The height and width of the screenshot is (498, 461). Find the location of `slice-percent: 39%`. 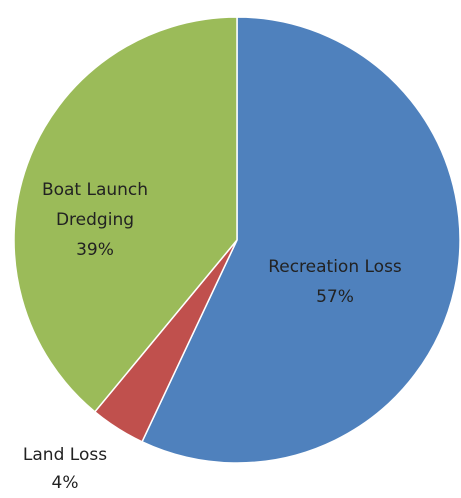

slice-percent: 39% is located at coordinates (95, 250).